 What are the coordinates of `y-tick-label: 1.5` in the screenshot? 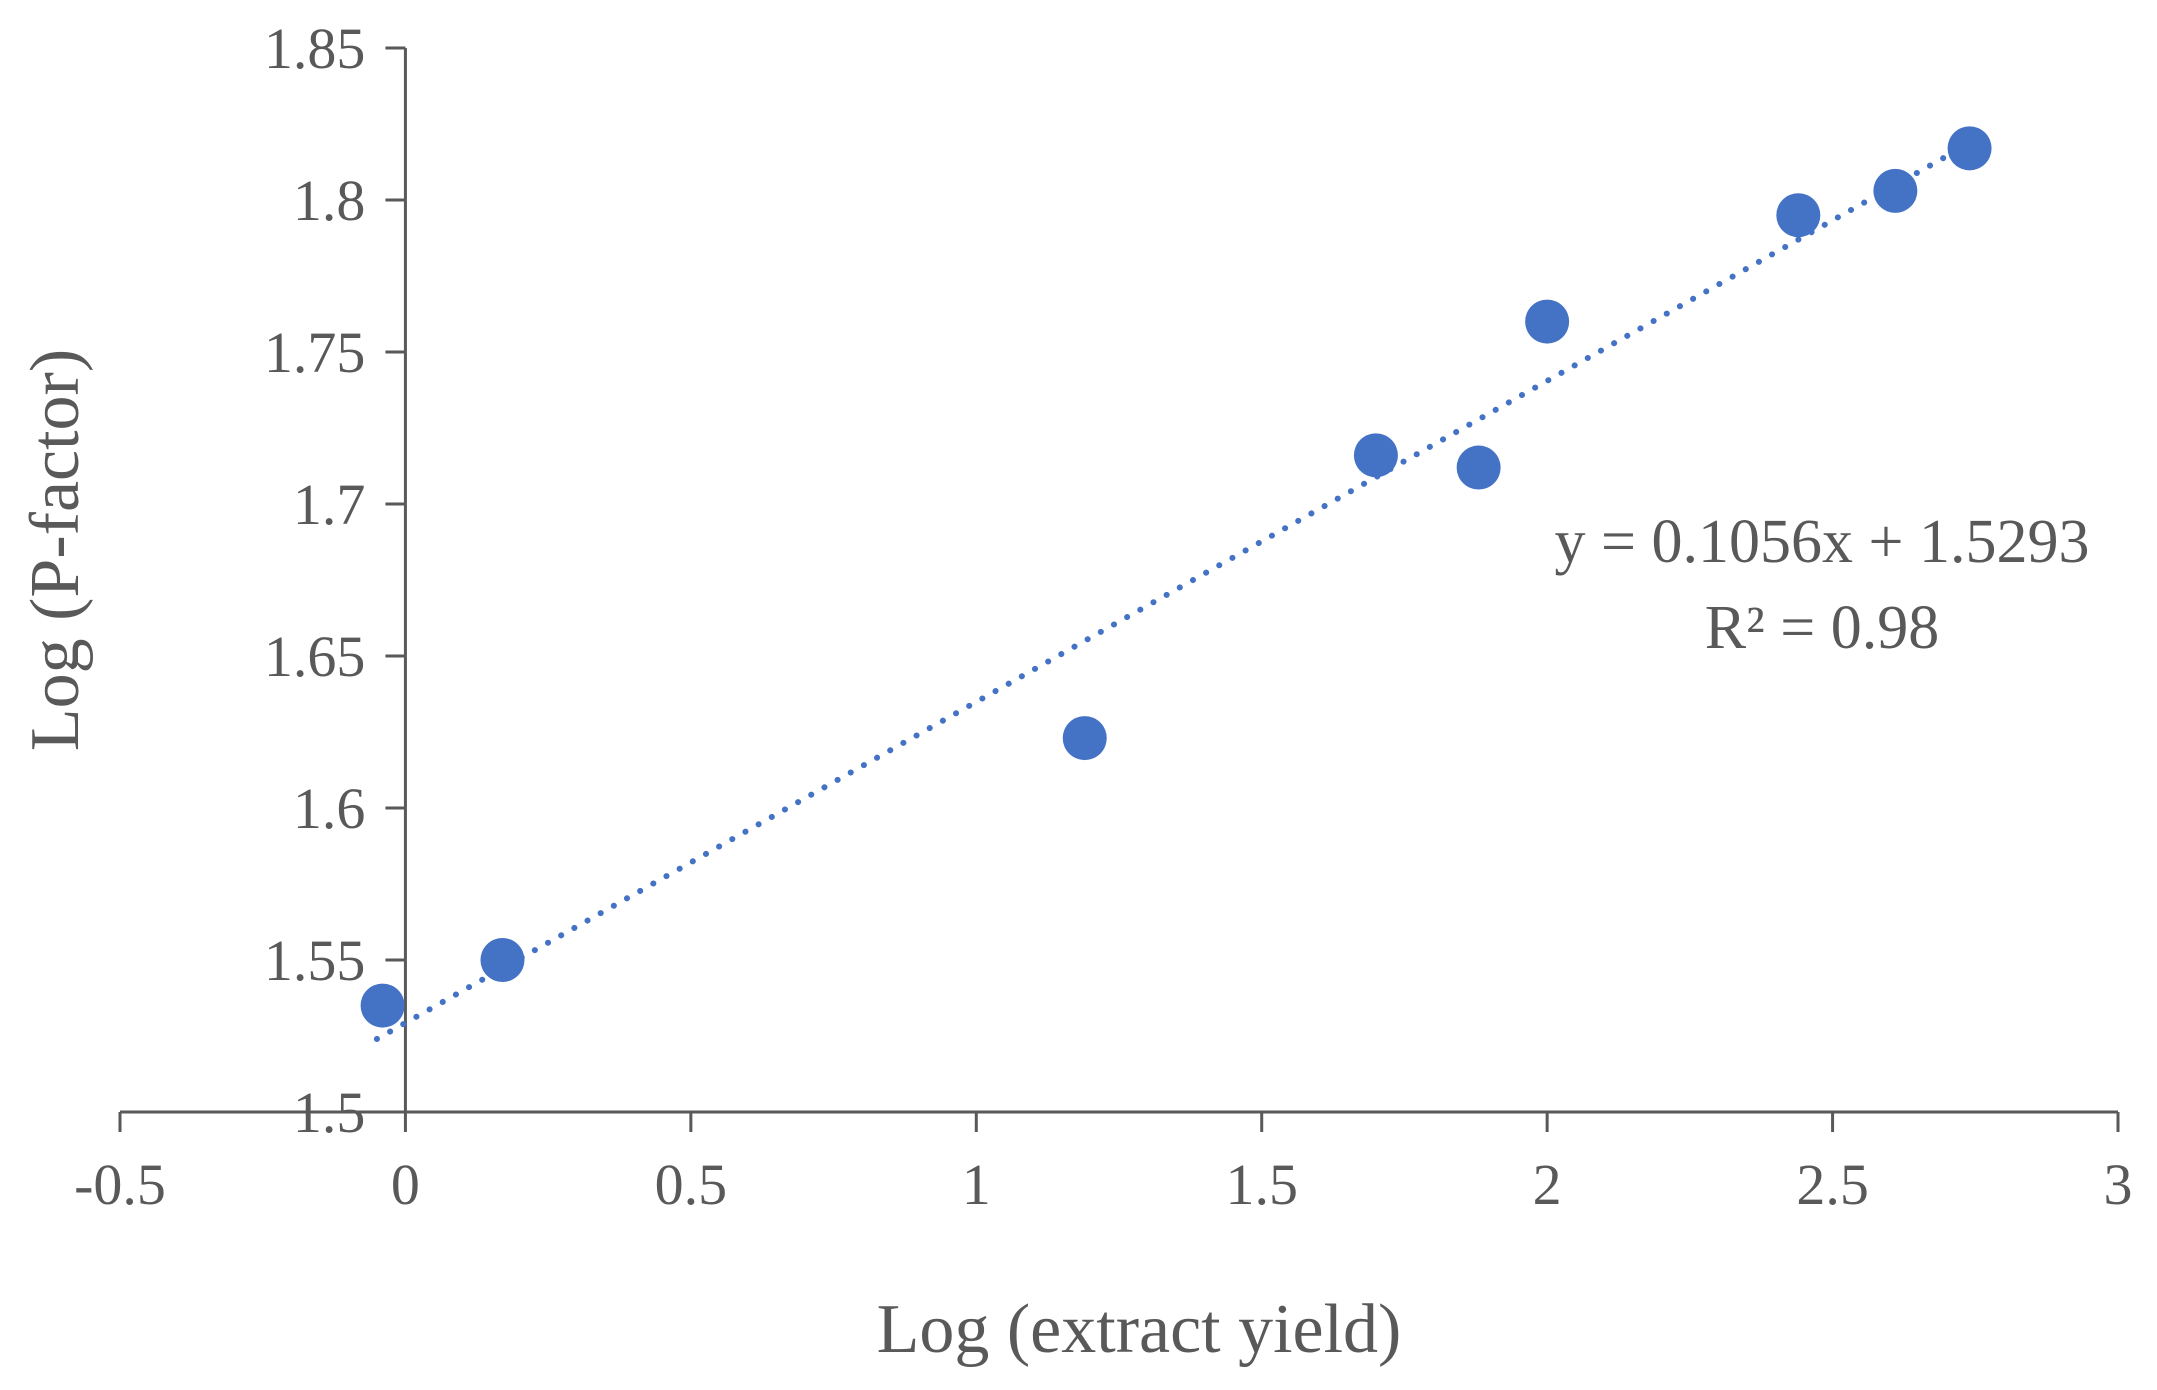 It's located at (329, 1112).